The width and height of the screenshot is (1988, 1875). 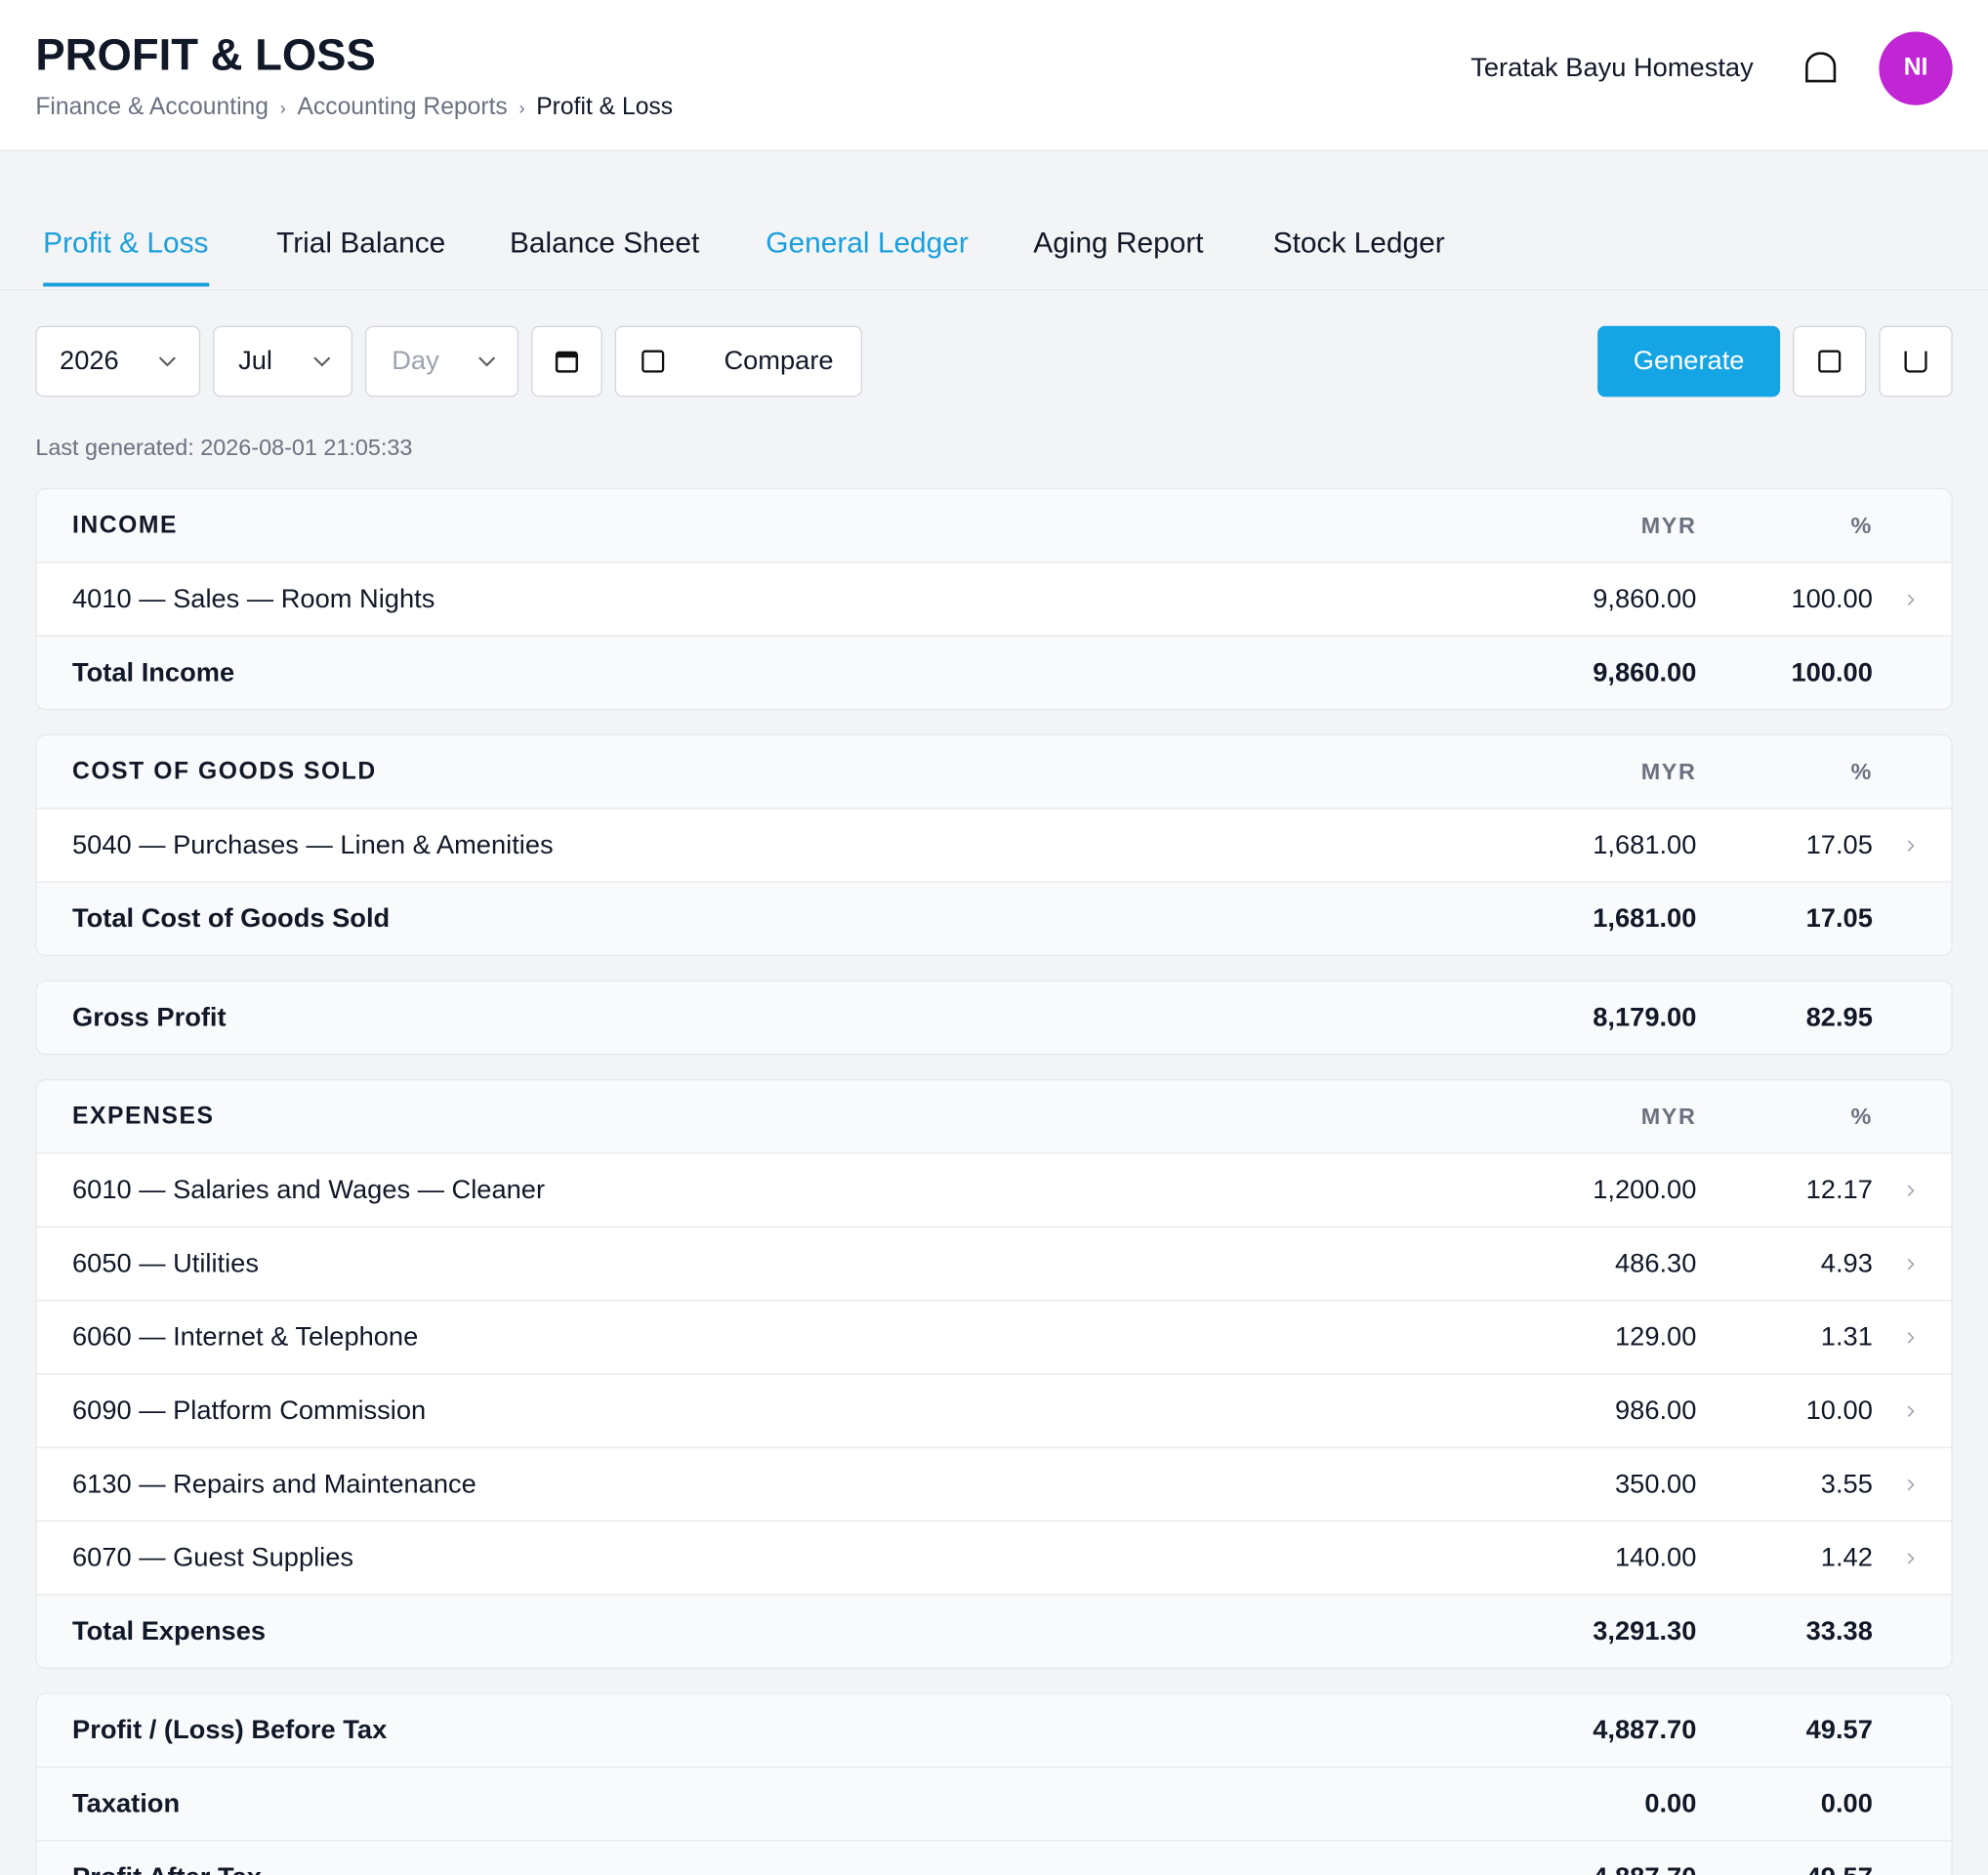 I want to click on tab: Aging Report, so click(x=1118, y=242).